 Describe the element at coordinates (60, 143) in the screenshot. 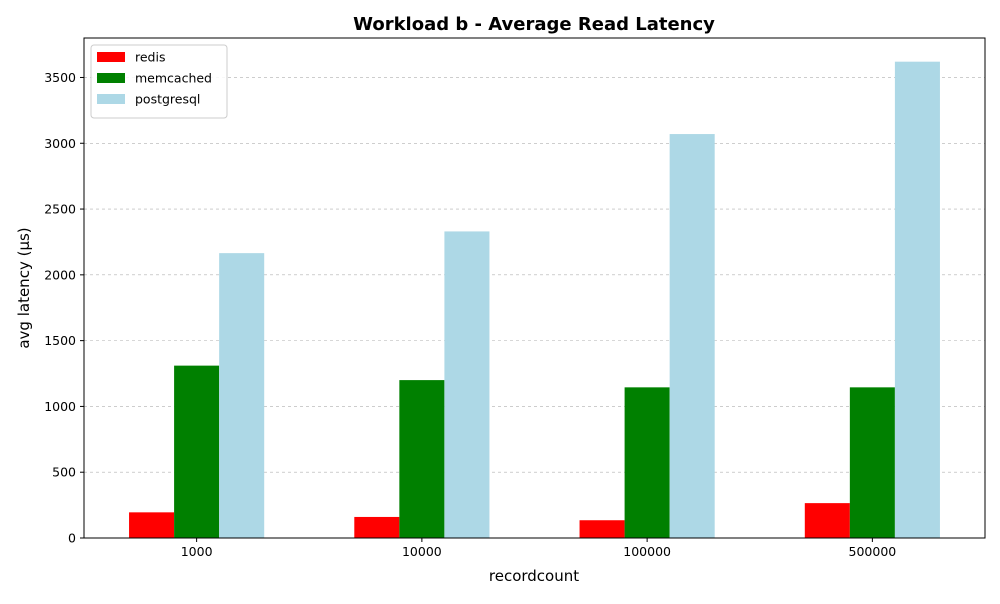

I see `y-tick-label: 3000` at that location.